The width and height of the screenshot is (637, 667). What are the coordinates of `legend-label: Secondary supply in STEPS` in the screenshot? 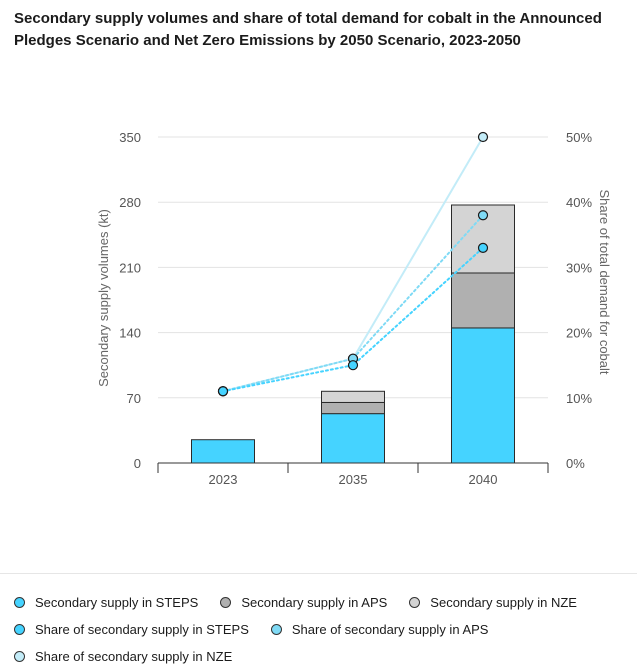 It's located at (117, 602).